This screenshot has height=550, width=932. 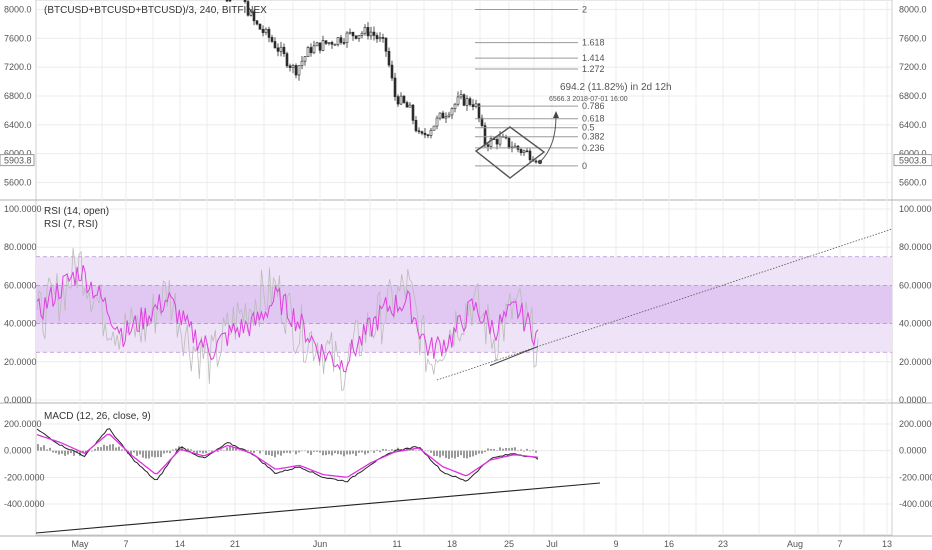 What do you see at coordinates (97, 416) in the screenshot?
I see `macd-title: MACD (12, 26, close, 9)` at bounding box center [97, 416].